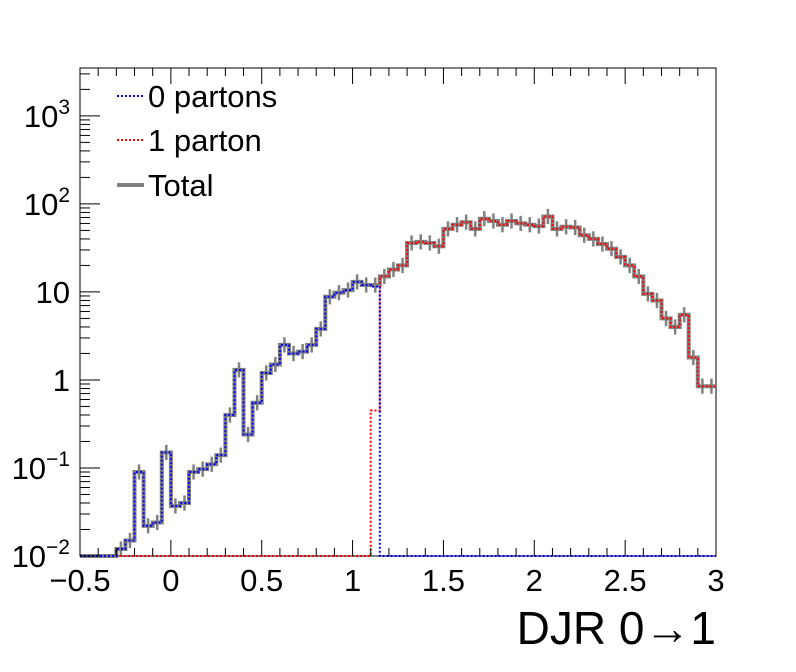 The image size is (796, 672). What do you see at coordinates (170, 580) in the screenshot?
I see `x-tick-label: 0` at bounding box center [170, 580].